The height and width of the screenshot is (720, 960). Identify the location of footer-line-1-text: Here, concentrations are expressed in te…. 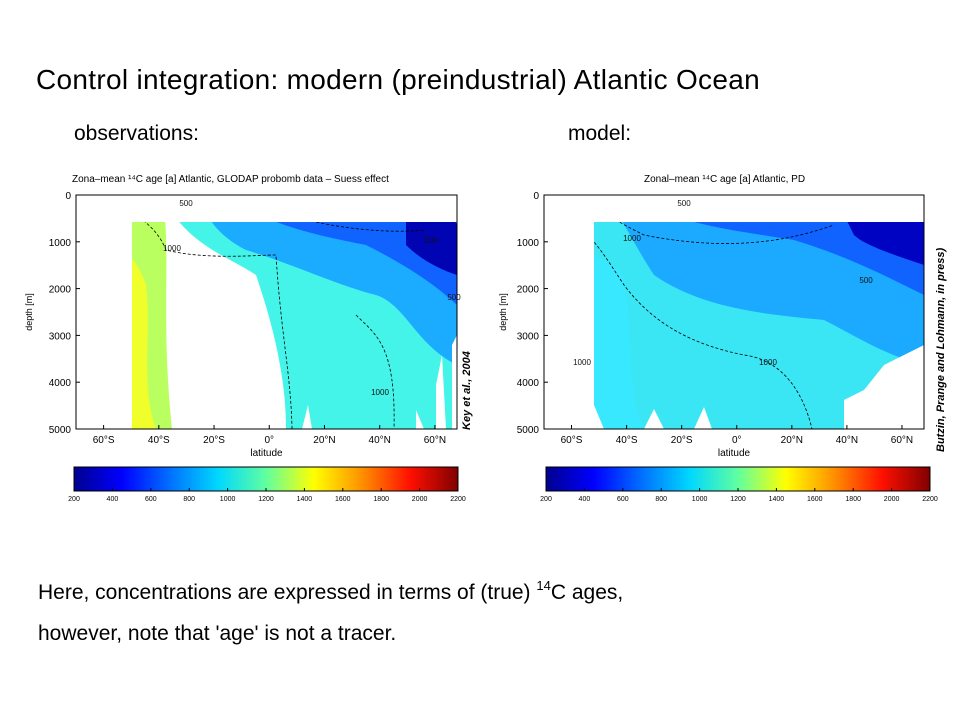
(287, 592).